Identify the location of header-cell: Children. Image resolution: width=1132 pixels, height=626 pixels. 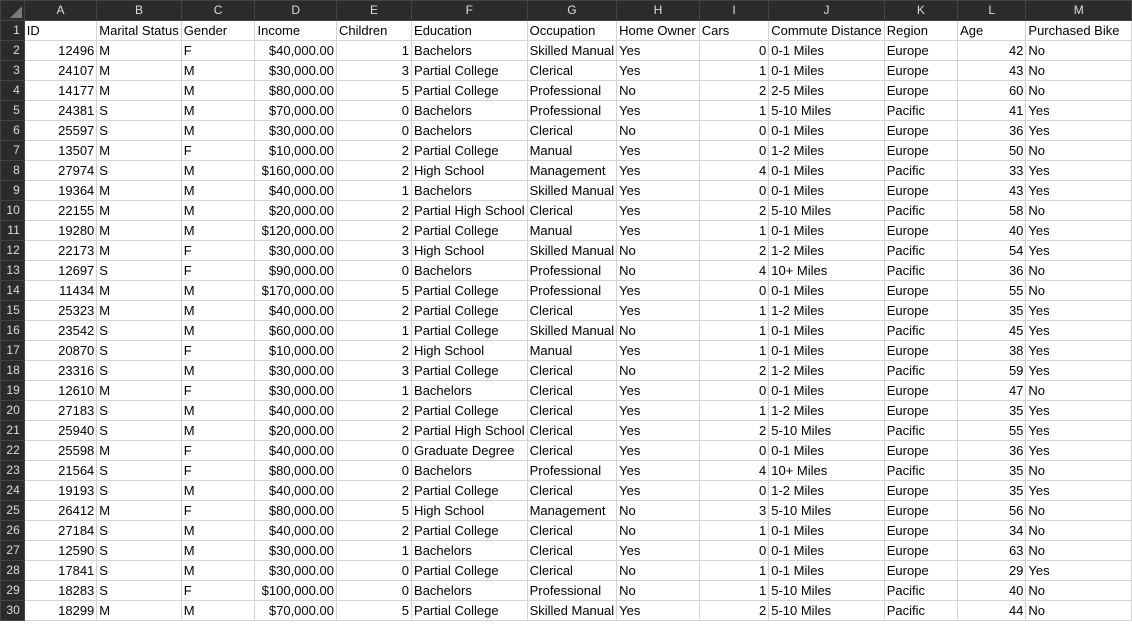
(374, 30).